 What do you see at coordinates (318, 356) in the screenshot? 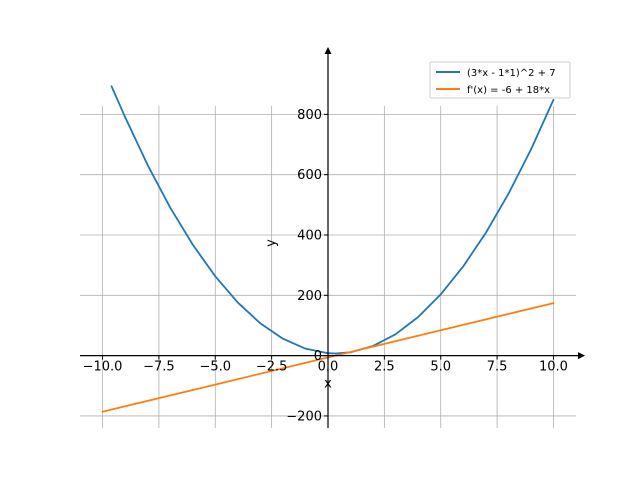
I see `y-tick-label: 0` at bounding box center [318, 356].